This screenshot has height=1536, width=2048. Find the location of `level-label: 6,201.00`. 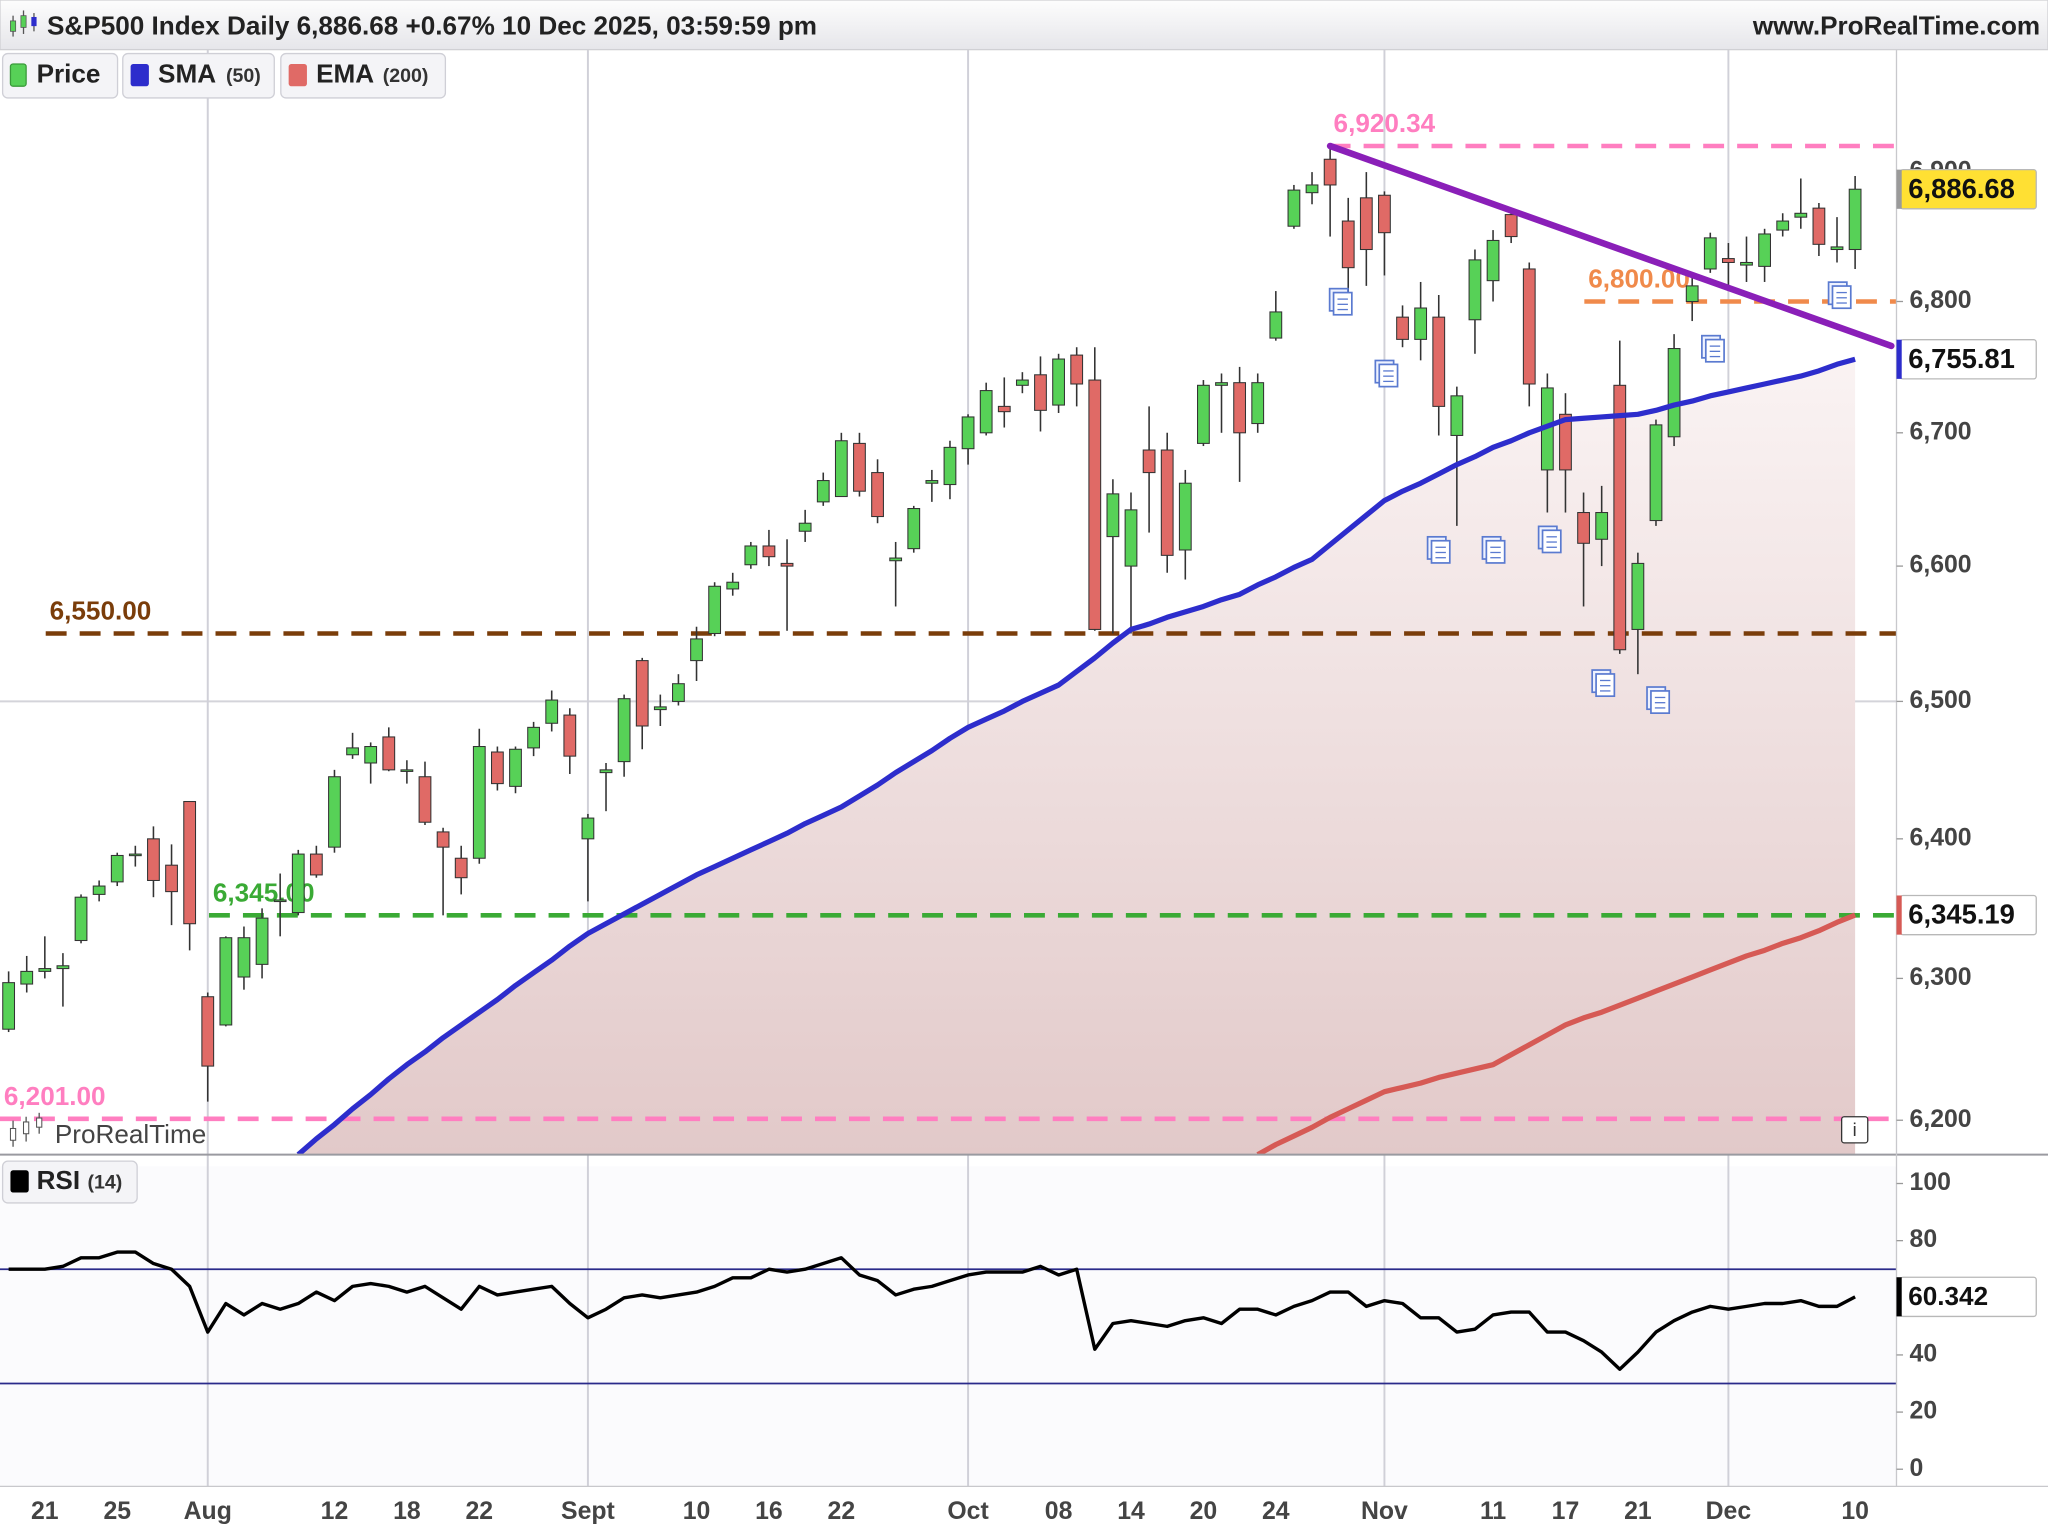

level-label: 6,201.00 is located at coordinates (55, 1096).